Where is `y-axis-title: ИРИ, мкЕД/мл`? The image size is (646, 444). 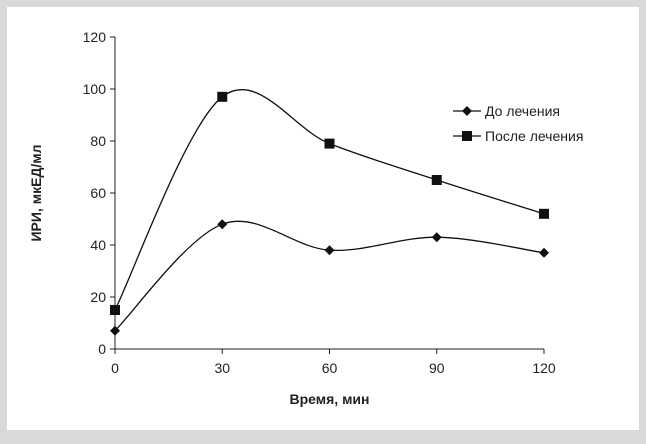
y-axis-title: ИРИ, мкЕД/мл is located at coordinates (36, 192).